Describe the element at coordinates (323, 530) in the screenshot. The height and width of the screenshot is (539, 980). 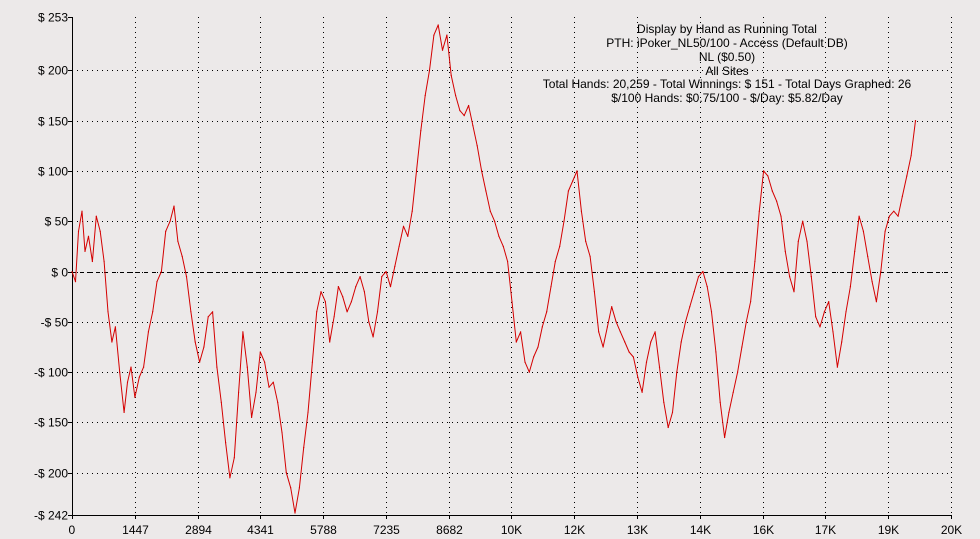
I see `x-tick-label: 5788` at that location.